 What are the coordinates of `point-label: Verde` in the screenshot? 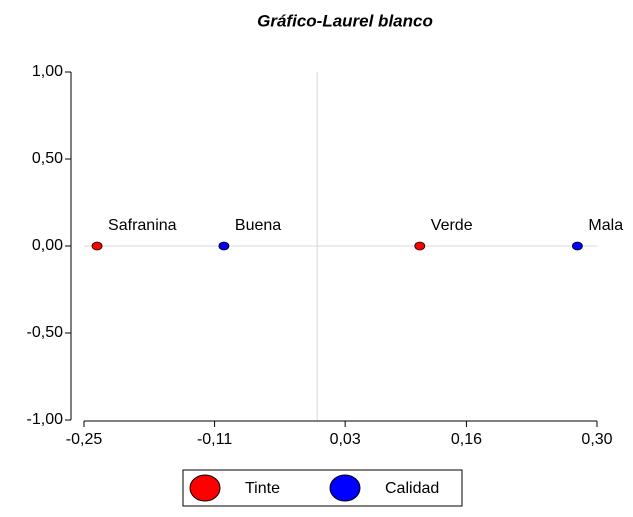 It's located at (452, 225).